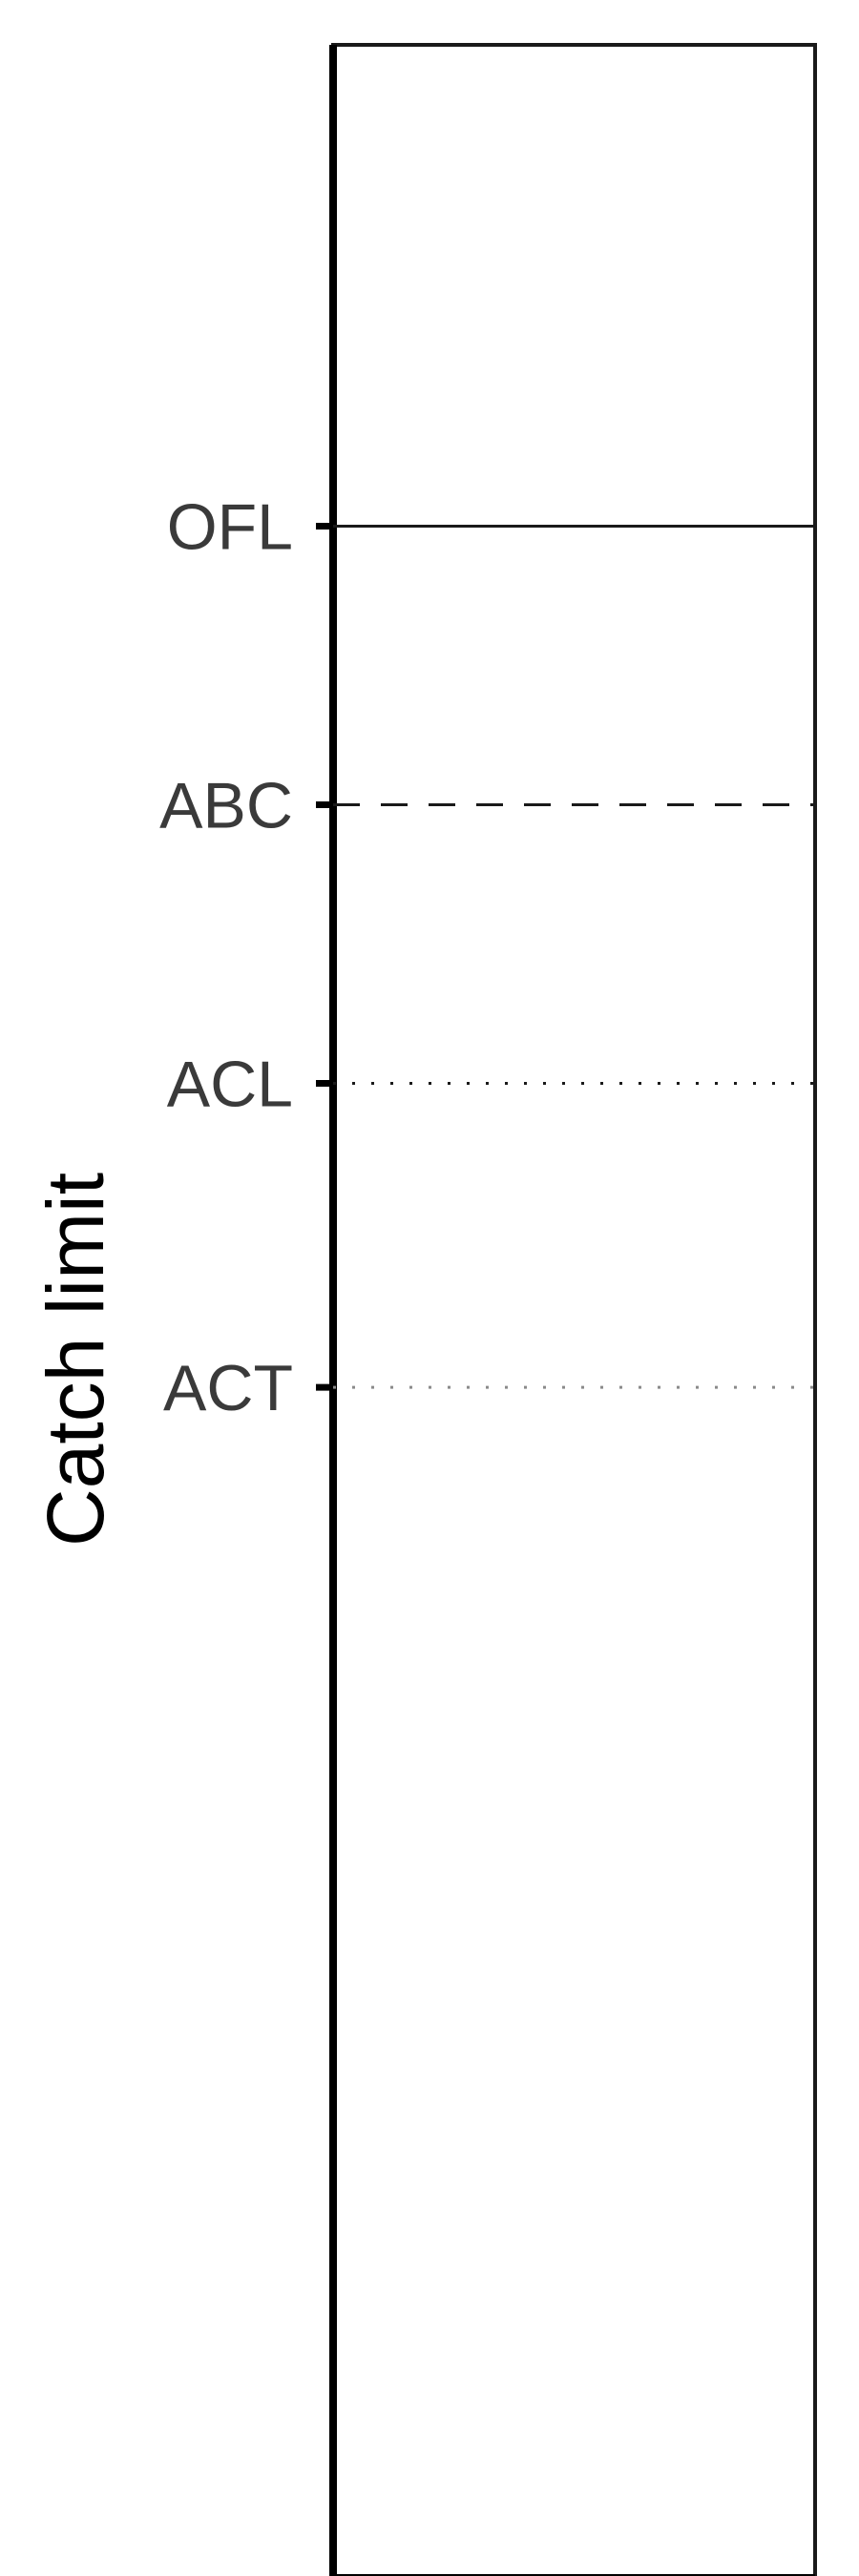 The width and height of the screenshot is (859, 2576). What do you see at coordinates (228, 1388) in the screenshot?
I see `y-tick-label-act: ACT` at bounding box center [228, 1388].